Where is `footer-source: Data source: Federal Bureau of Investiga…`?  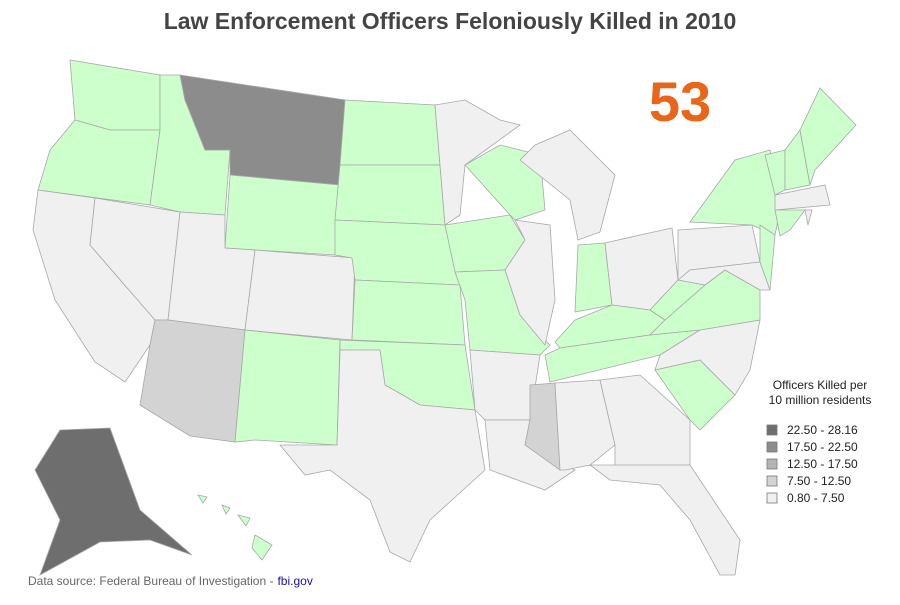 footer-source: Data source: Federal Bureau of Investiga… is located at coordinates (150, 581).